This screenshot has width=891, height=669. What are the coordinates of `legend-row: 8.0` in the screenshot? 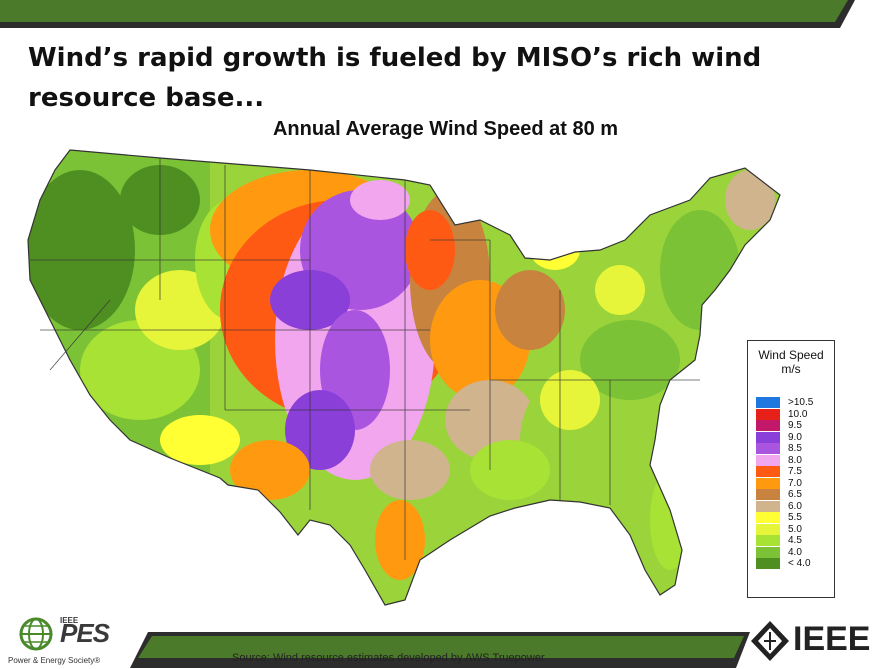 It's located at (792, 460).